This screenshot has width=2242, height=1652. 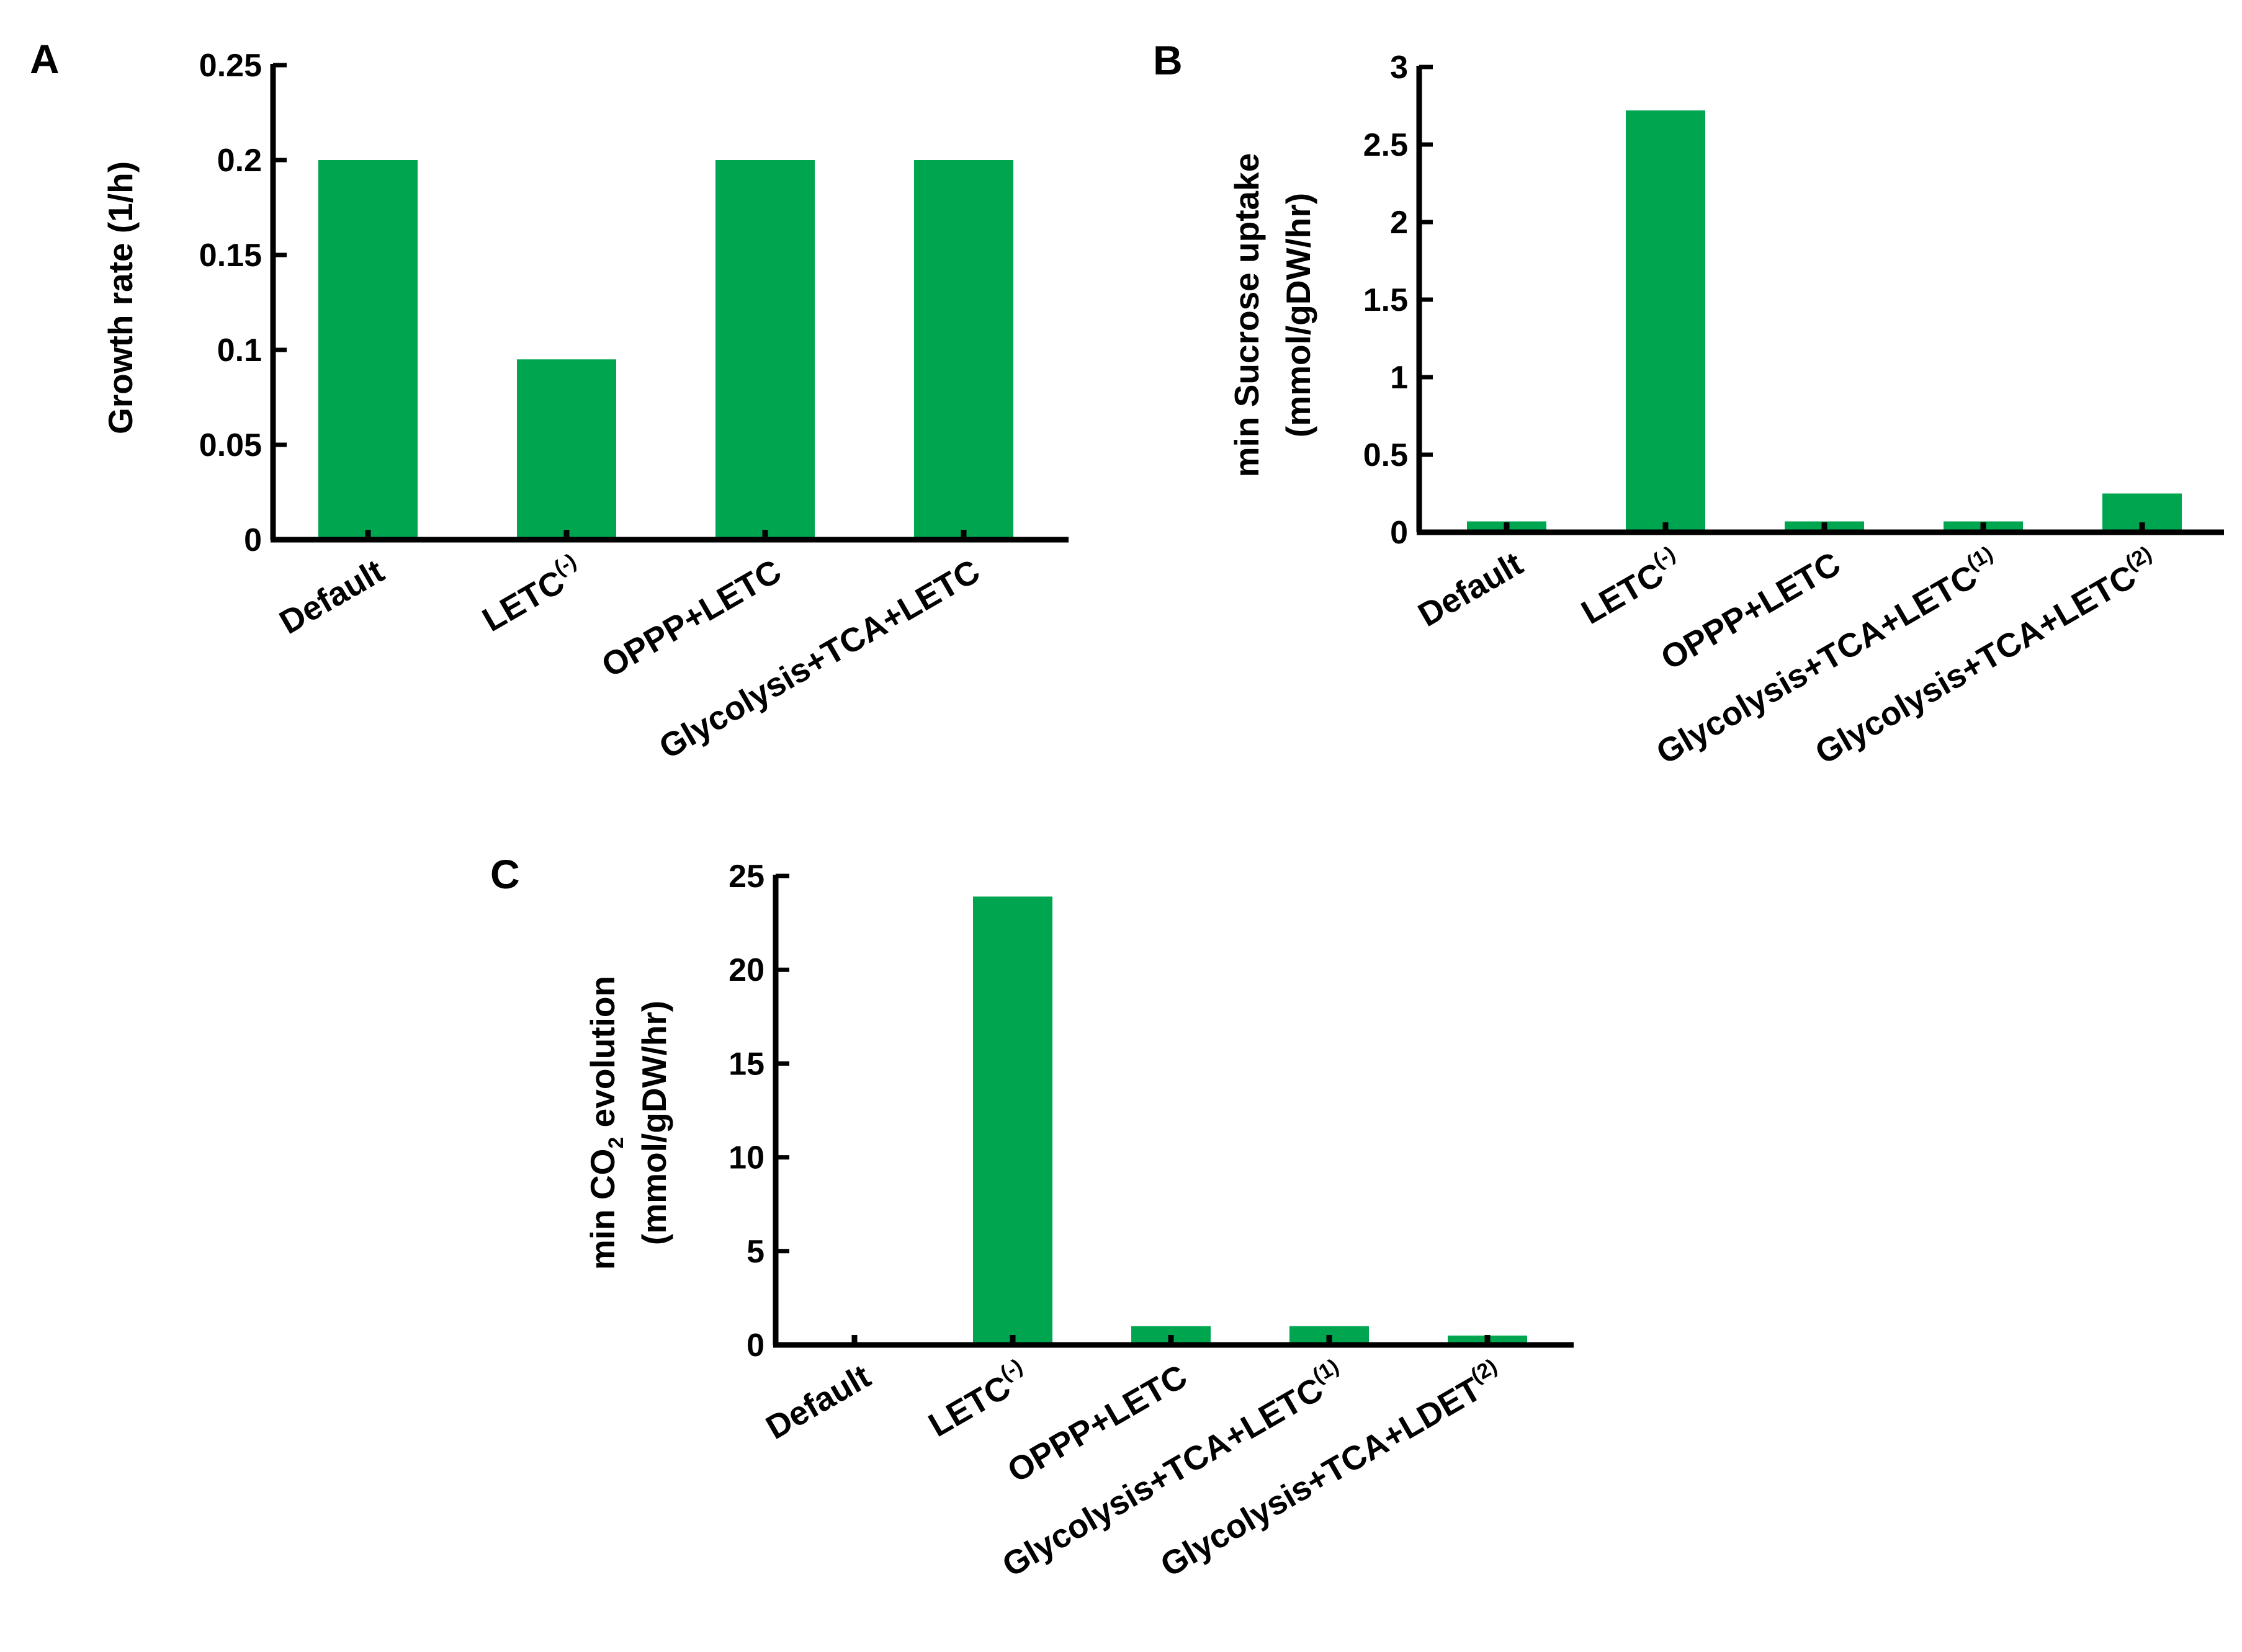 What do you see at coordinates (1399, 223) in the screenshot?
I see `y-tick-label: 2` at bounding box center [1399, 223].